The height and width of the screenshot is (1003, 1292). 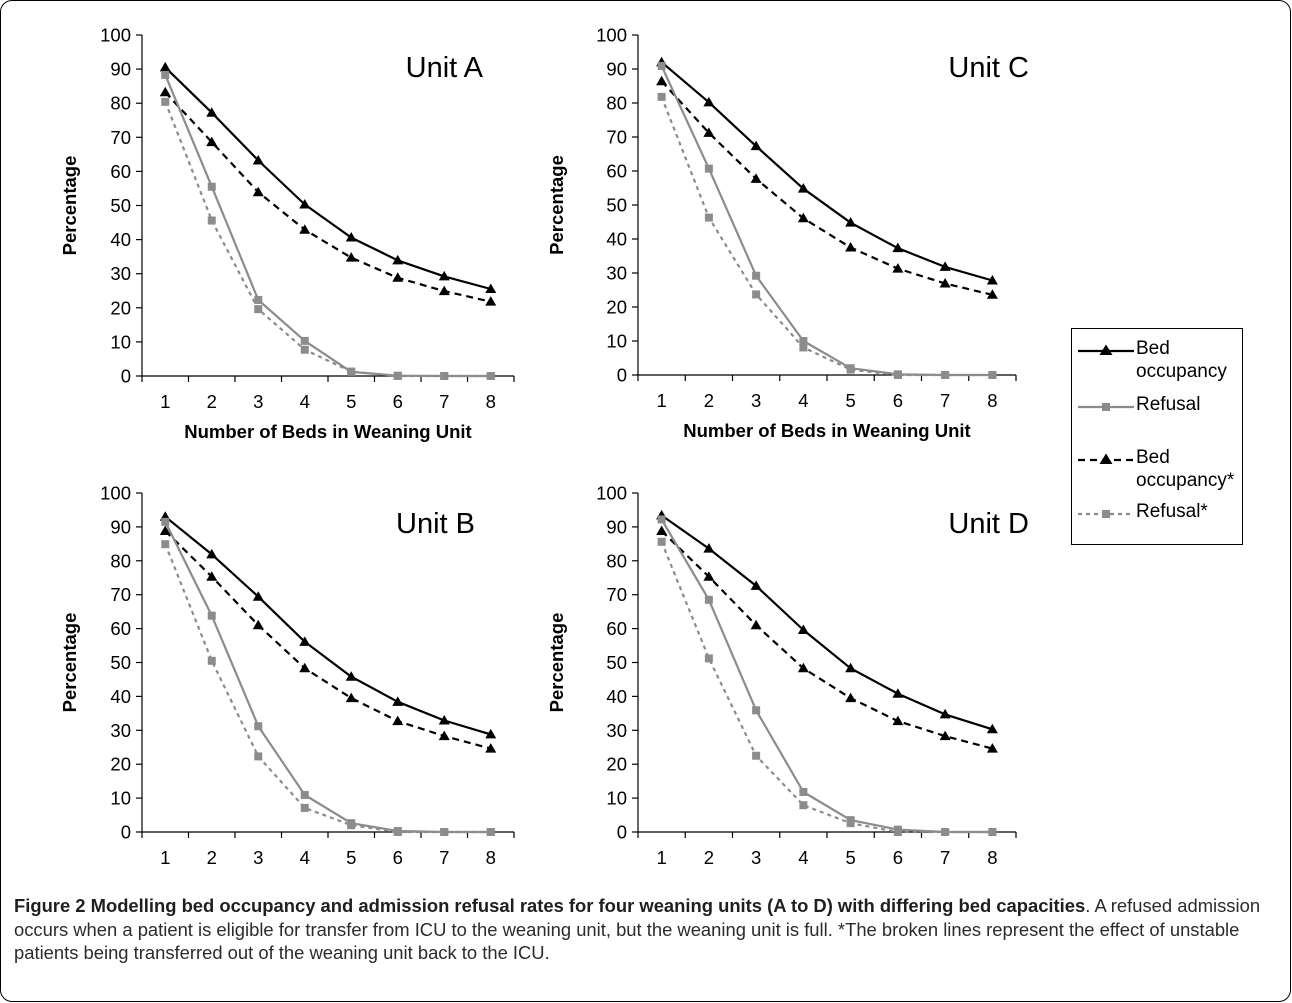 What do you see at coordinates (1158, 423) in the screenshot?
I see `legend-item-refusal: Refusal` at bounding box center [1158, 423].